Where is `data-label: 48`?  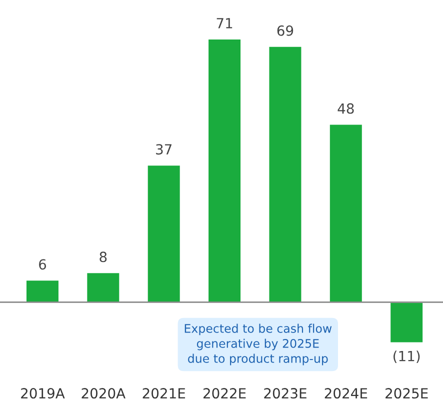 data-label: 48 is located at coordinates (346, 108).